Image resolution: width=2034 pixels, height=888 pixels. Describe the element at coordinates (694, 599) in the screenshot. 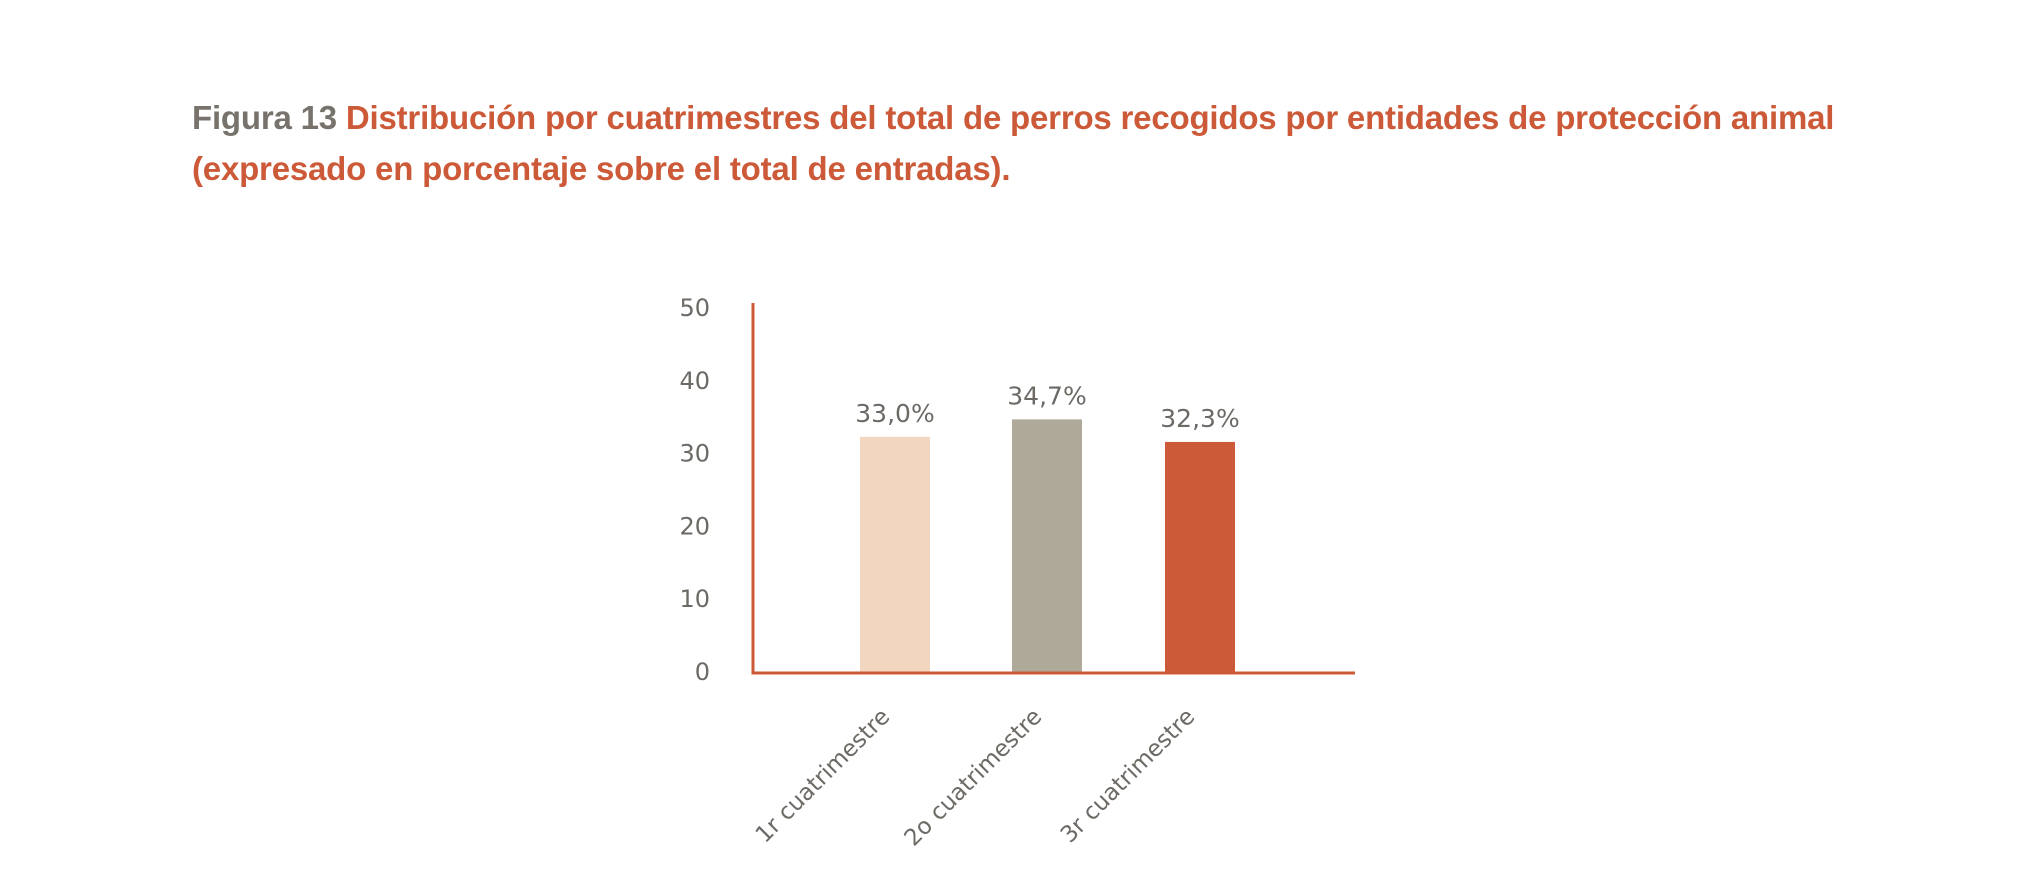

I see `y-tick-label: 10` at that location.